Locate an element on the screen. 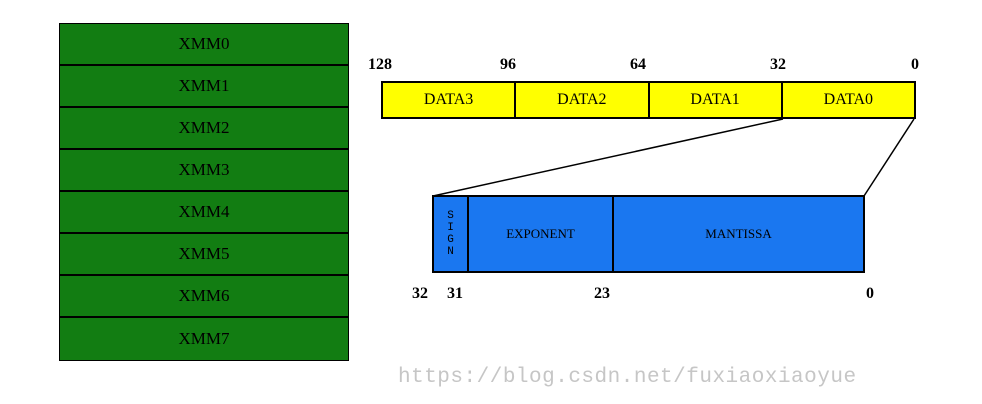 Image resolution: width=982 pixels, height=404 pixels. register-xmm3: XMM3 is located at coordinates (204, 171).